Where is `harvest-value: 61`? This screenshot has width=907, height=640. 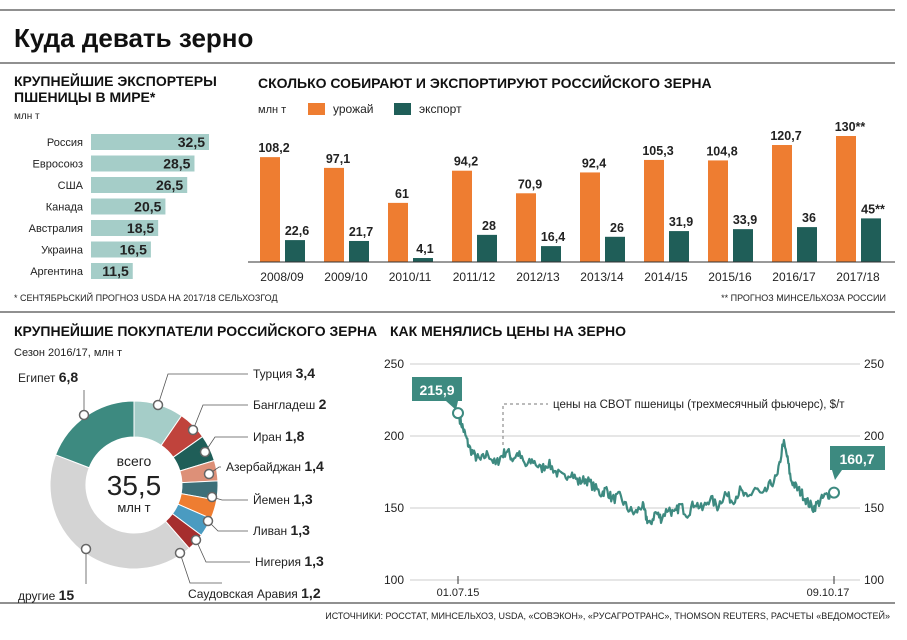
harvest-value: 61 is located at coordinates (402, 194).